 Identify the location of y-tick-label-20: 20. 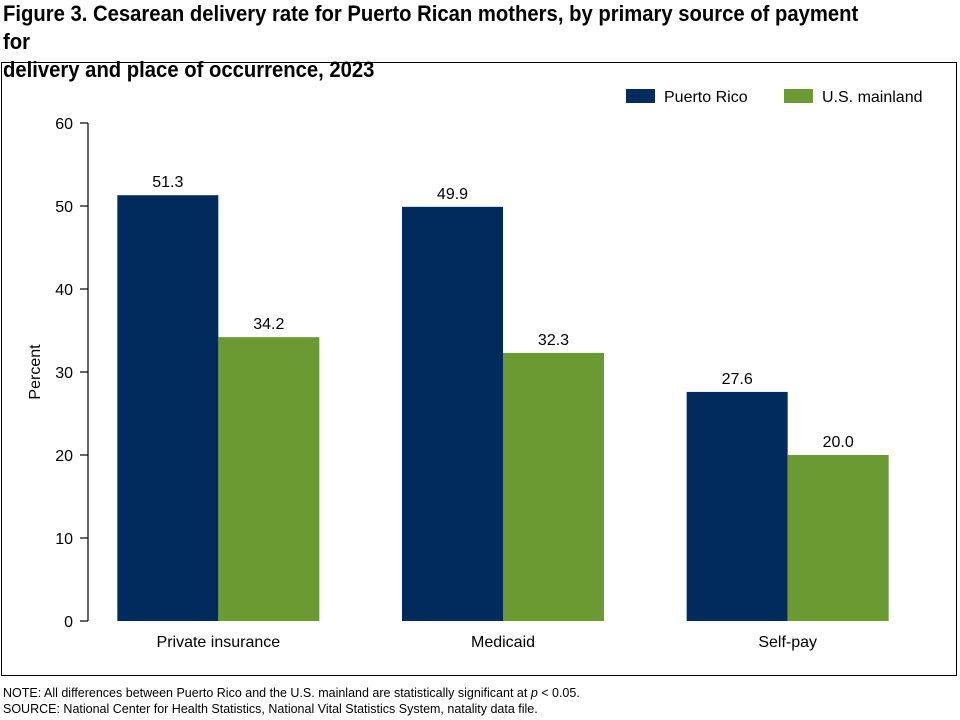
(64, 456).